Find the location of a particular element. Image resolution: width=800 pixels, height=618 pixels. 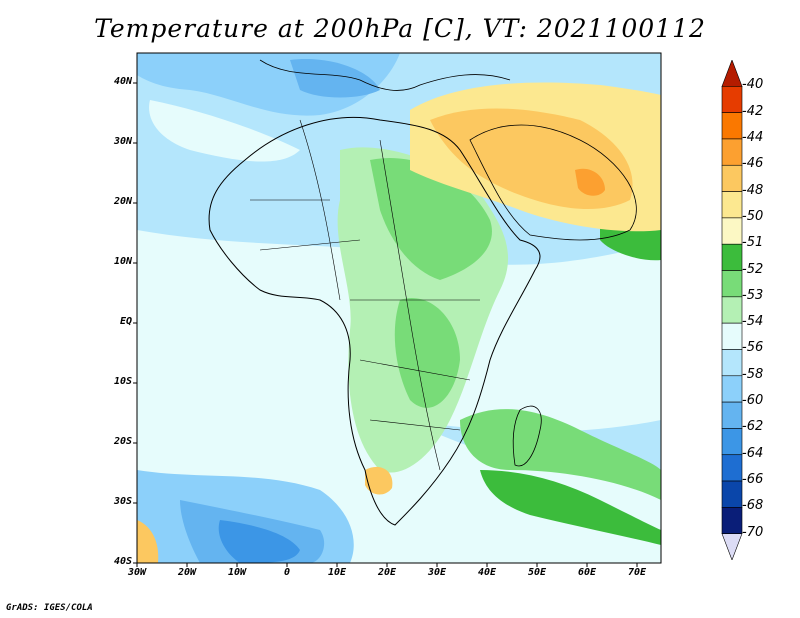

lat-label: 10S is located at coordinates (122, 381).